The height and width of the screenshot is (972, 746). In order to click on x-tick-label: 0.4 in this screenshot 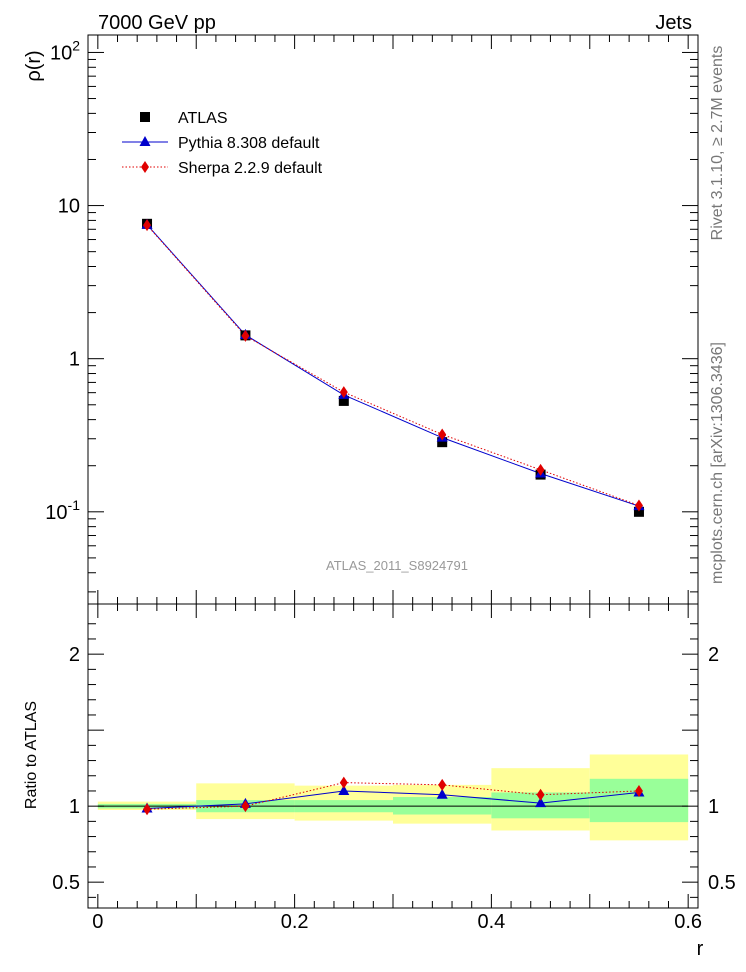, I will do `click(491, 922)`.